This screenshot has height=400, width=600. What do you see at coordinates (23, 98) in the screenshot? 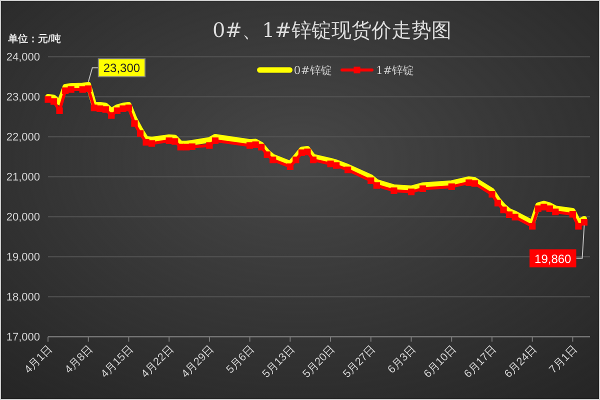
I see `y-tick-label: 23,000` at bounding box center [23, 98].